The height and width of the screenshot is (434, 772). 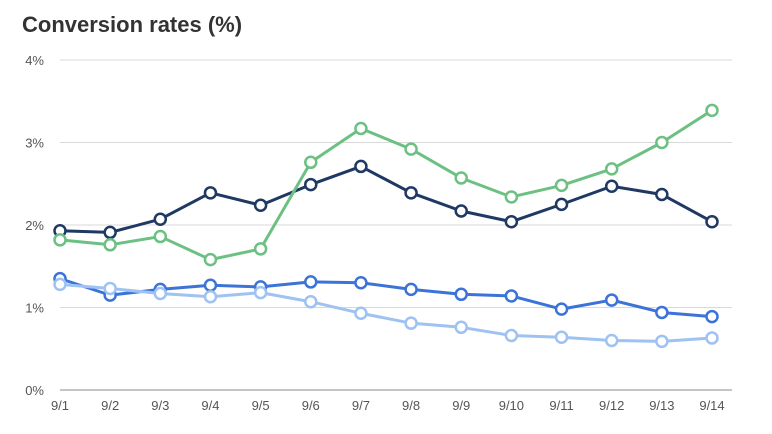 I want to click on y-tick-label: 0%, so click(x=34, y=390).